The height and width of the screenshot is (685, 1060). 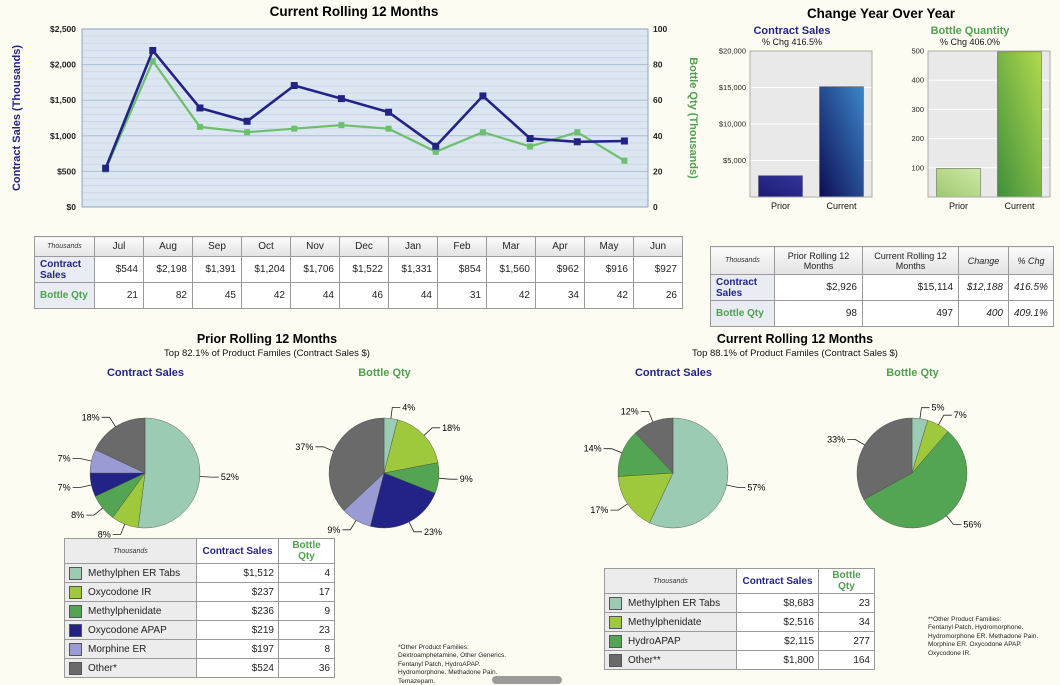 What do you see at coordinates (117, 649) in the screenshot?
I see `legend-product-name: Morphine ER` at bounding box center [117, 649].